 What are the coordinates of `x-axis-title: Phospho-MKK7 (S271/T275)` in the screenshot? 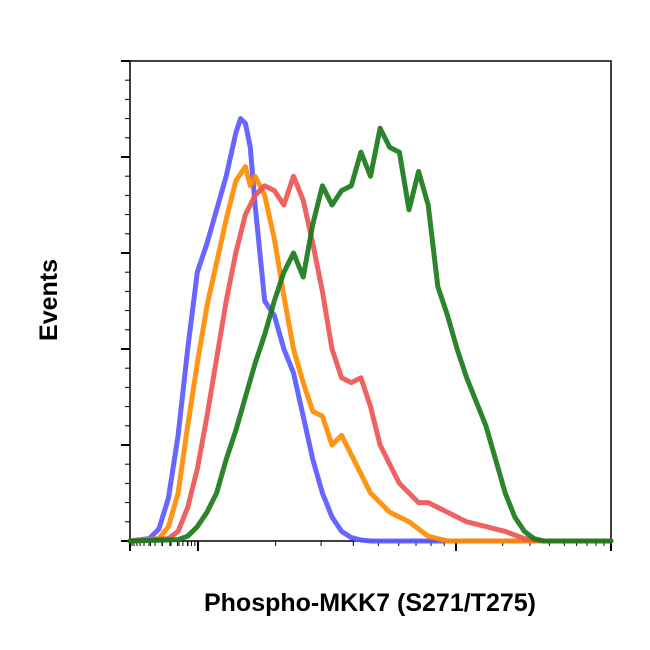 It's located at (370, 603).